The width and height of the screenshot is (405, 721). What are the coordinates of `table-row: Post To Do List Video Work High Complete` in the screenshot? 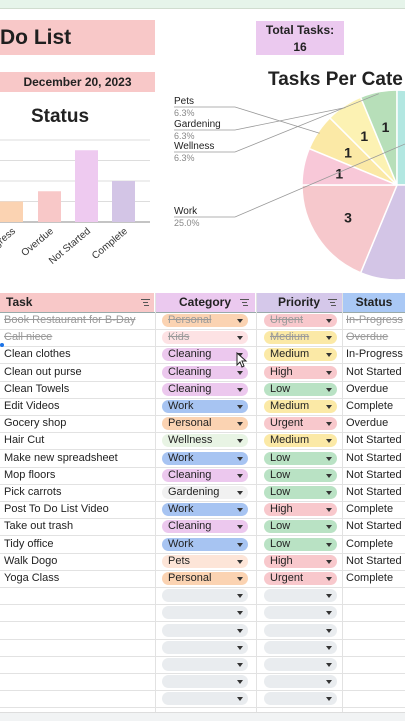 It's located at (202, 510).